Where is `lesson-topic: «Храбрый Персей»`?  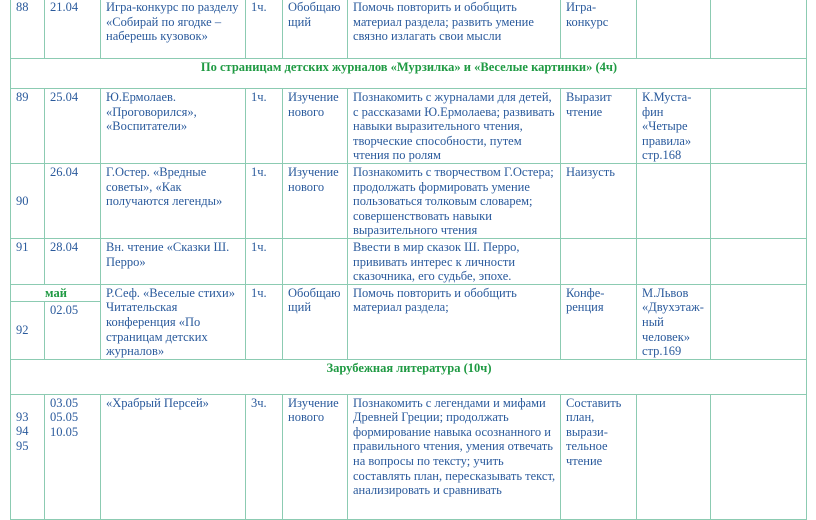
lesson-topic: «Храбрый Персей» is located at coordinates (173, 456).